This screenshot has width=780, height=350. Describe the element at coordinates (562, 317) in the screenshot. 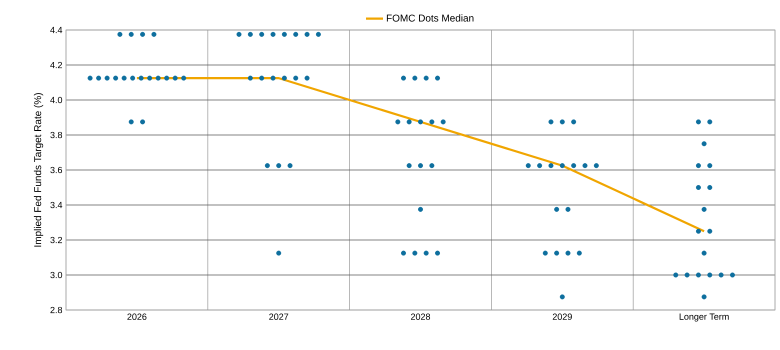

I see `x-tick-label: 2029` at that location.